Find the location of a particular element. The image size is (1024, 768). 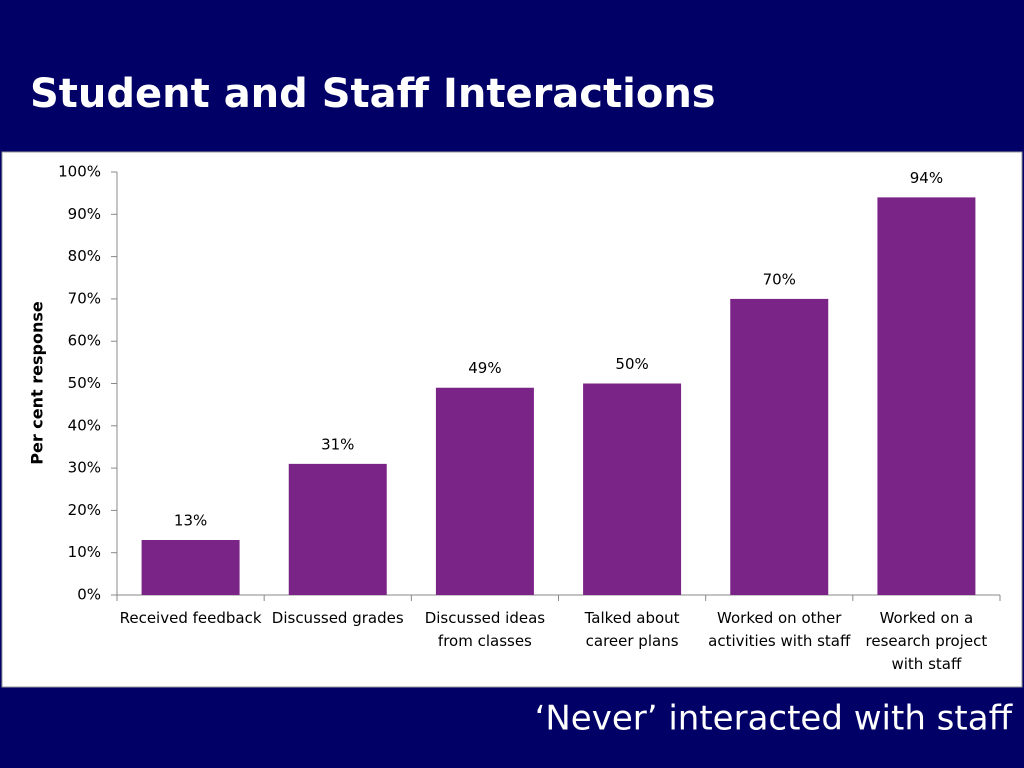

x-tick-label: Discussed grades is located at coordinates (337, 618).